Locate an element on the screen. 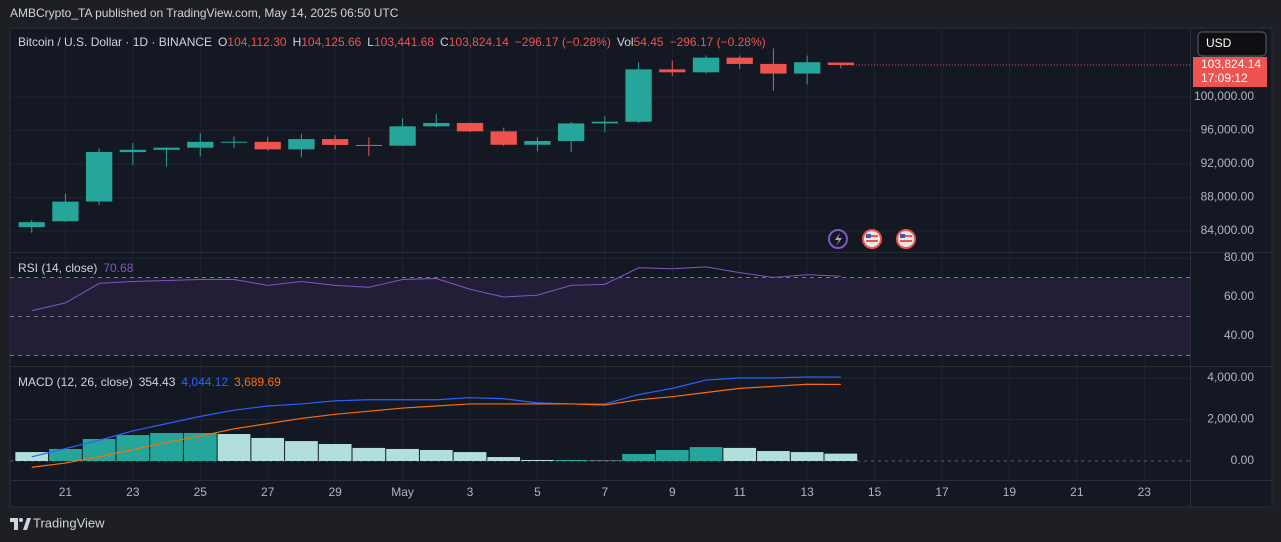 The height and width of the screenshot is (542, 1281). symbol-title: Bitcoin / U.S. Dollar · 1D · BINANCE is located at coordinates (115, 42).